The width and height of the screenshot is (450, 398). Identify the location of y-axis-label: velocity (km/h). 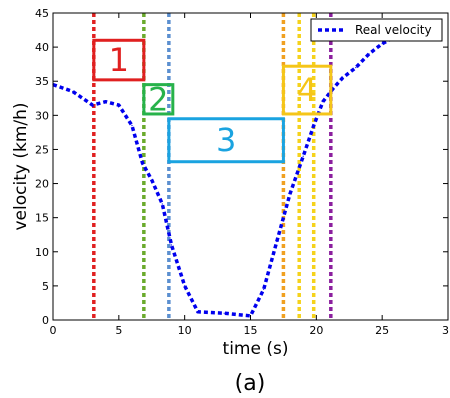
(21, 166).